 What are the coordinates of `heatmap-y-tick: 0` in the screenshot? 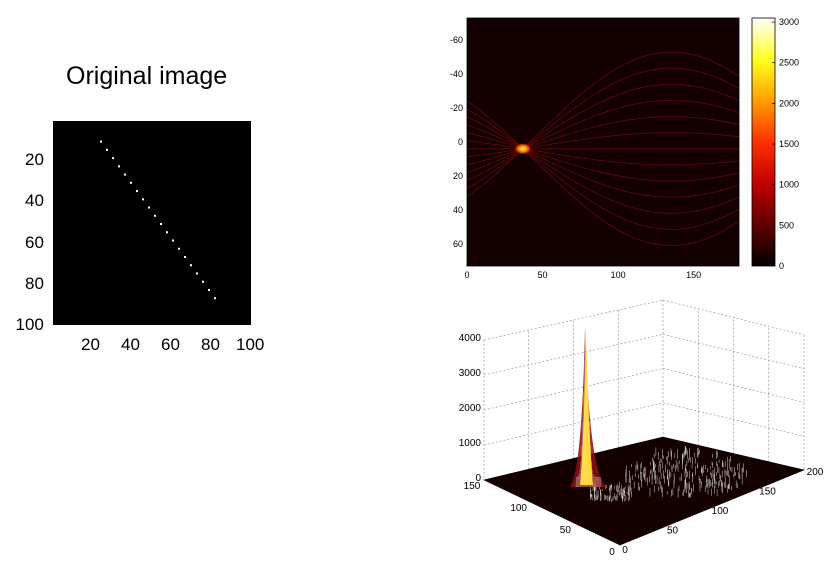 It's located at (460, 142).